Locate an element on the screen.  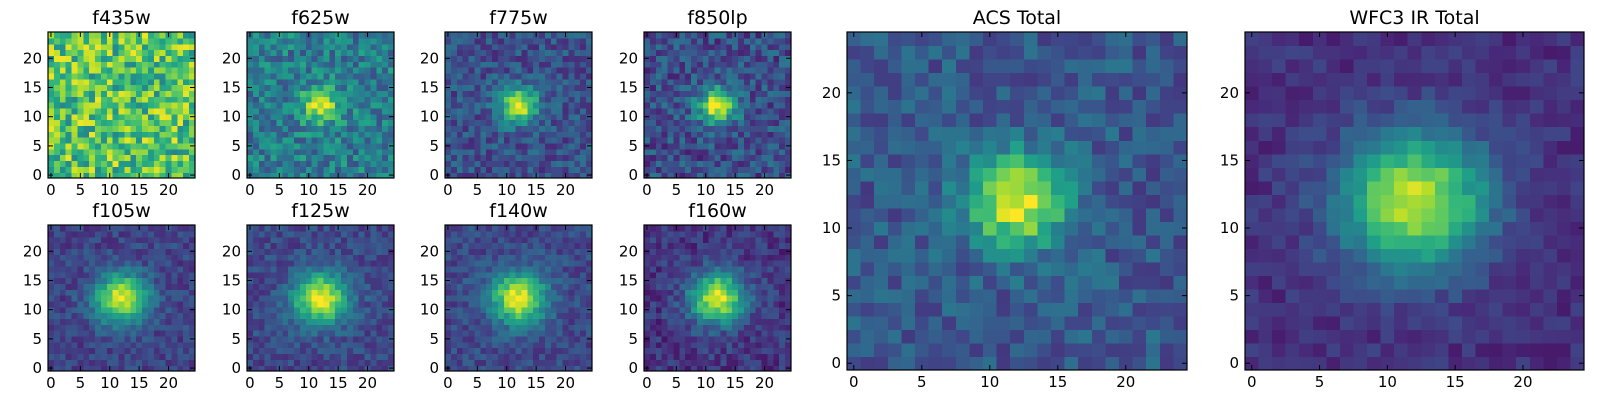
y-tick-label: 15 is located at coordinates (231, 280).